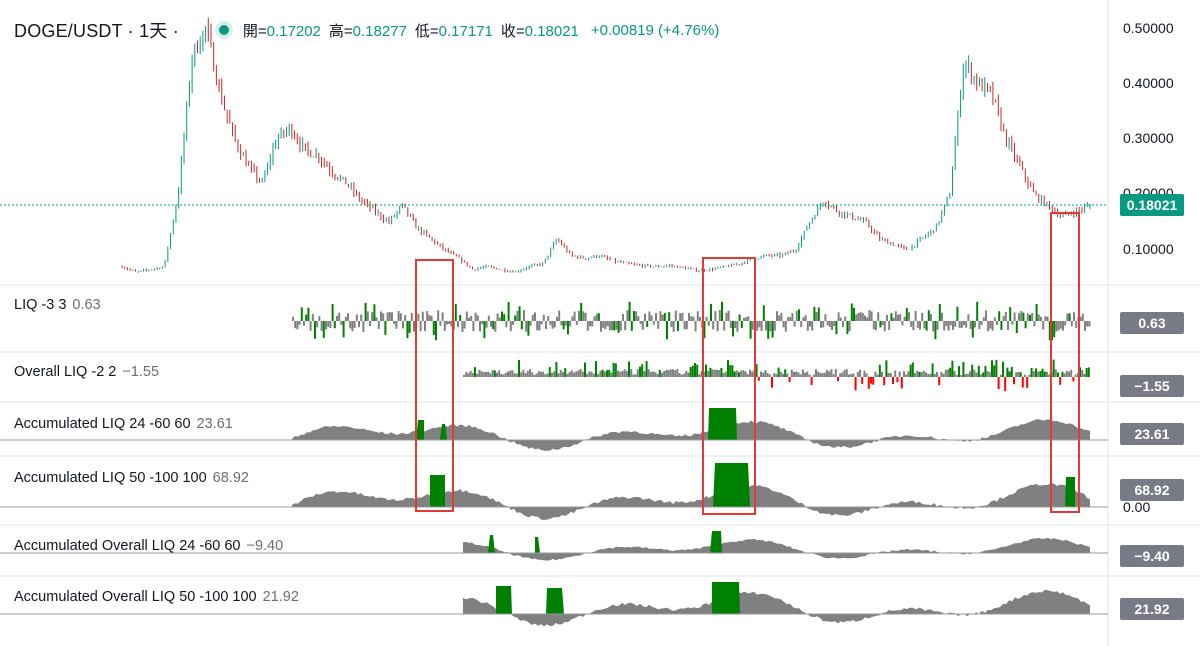 This screenshot has height=646, width=1200. What do you see at coordinates (87, 372) in the screenshot?
I see `pane-label-overall-liq: Overall LIQ -2 2 −1.55` at bounding box center [87, 372].